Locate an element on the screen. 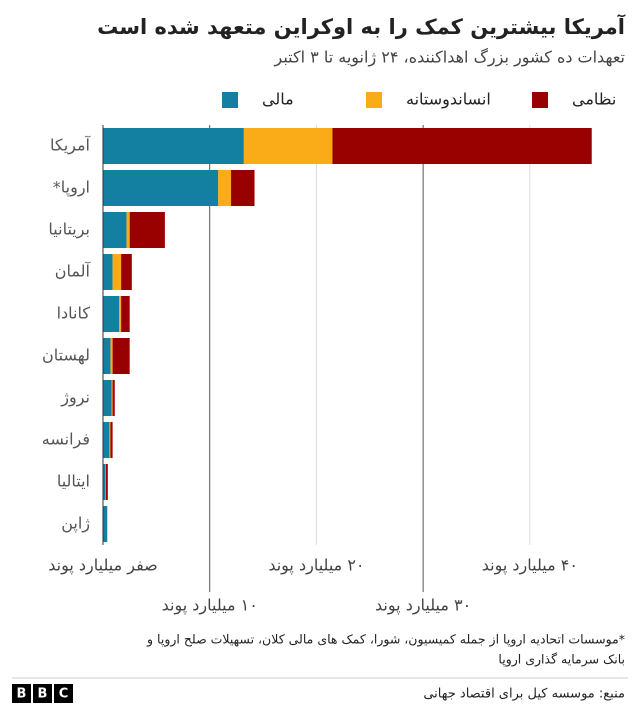 Image resolution: width=640 pixels, height=710 pixels. y-tick-label: اروپا* is located at coordinates (71, 188).